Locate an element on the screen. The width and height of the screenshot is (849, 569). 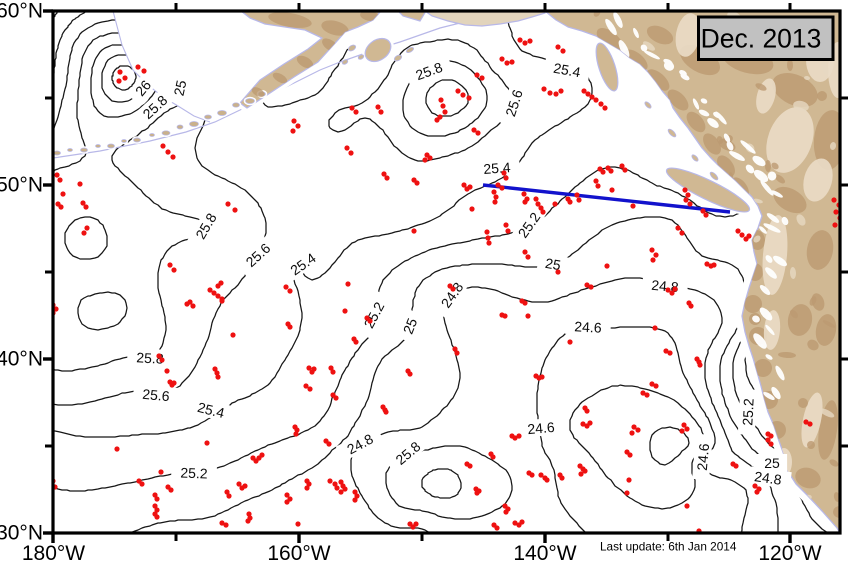
svg-text: 50°N is located at coordinates (21, 185).